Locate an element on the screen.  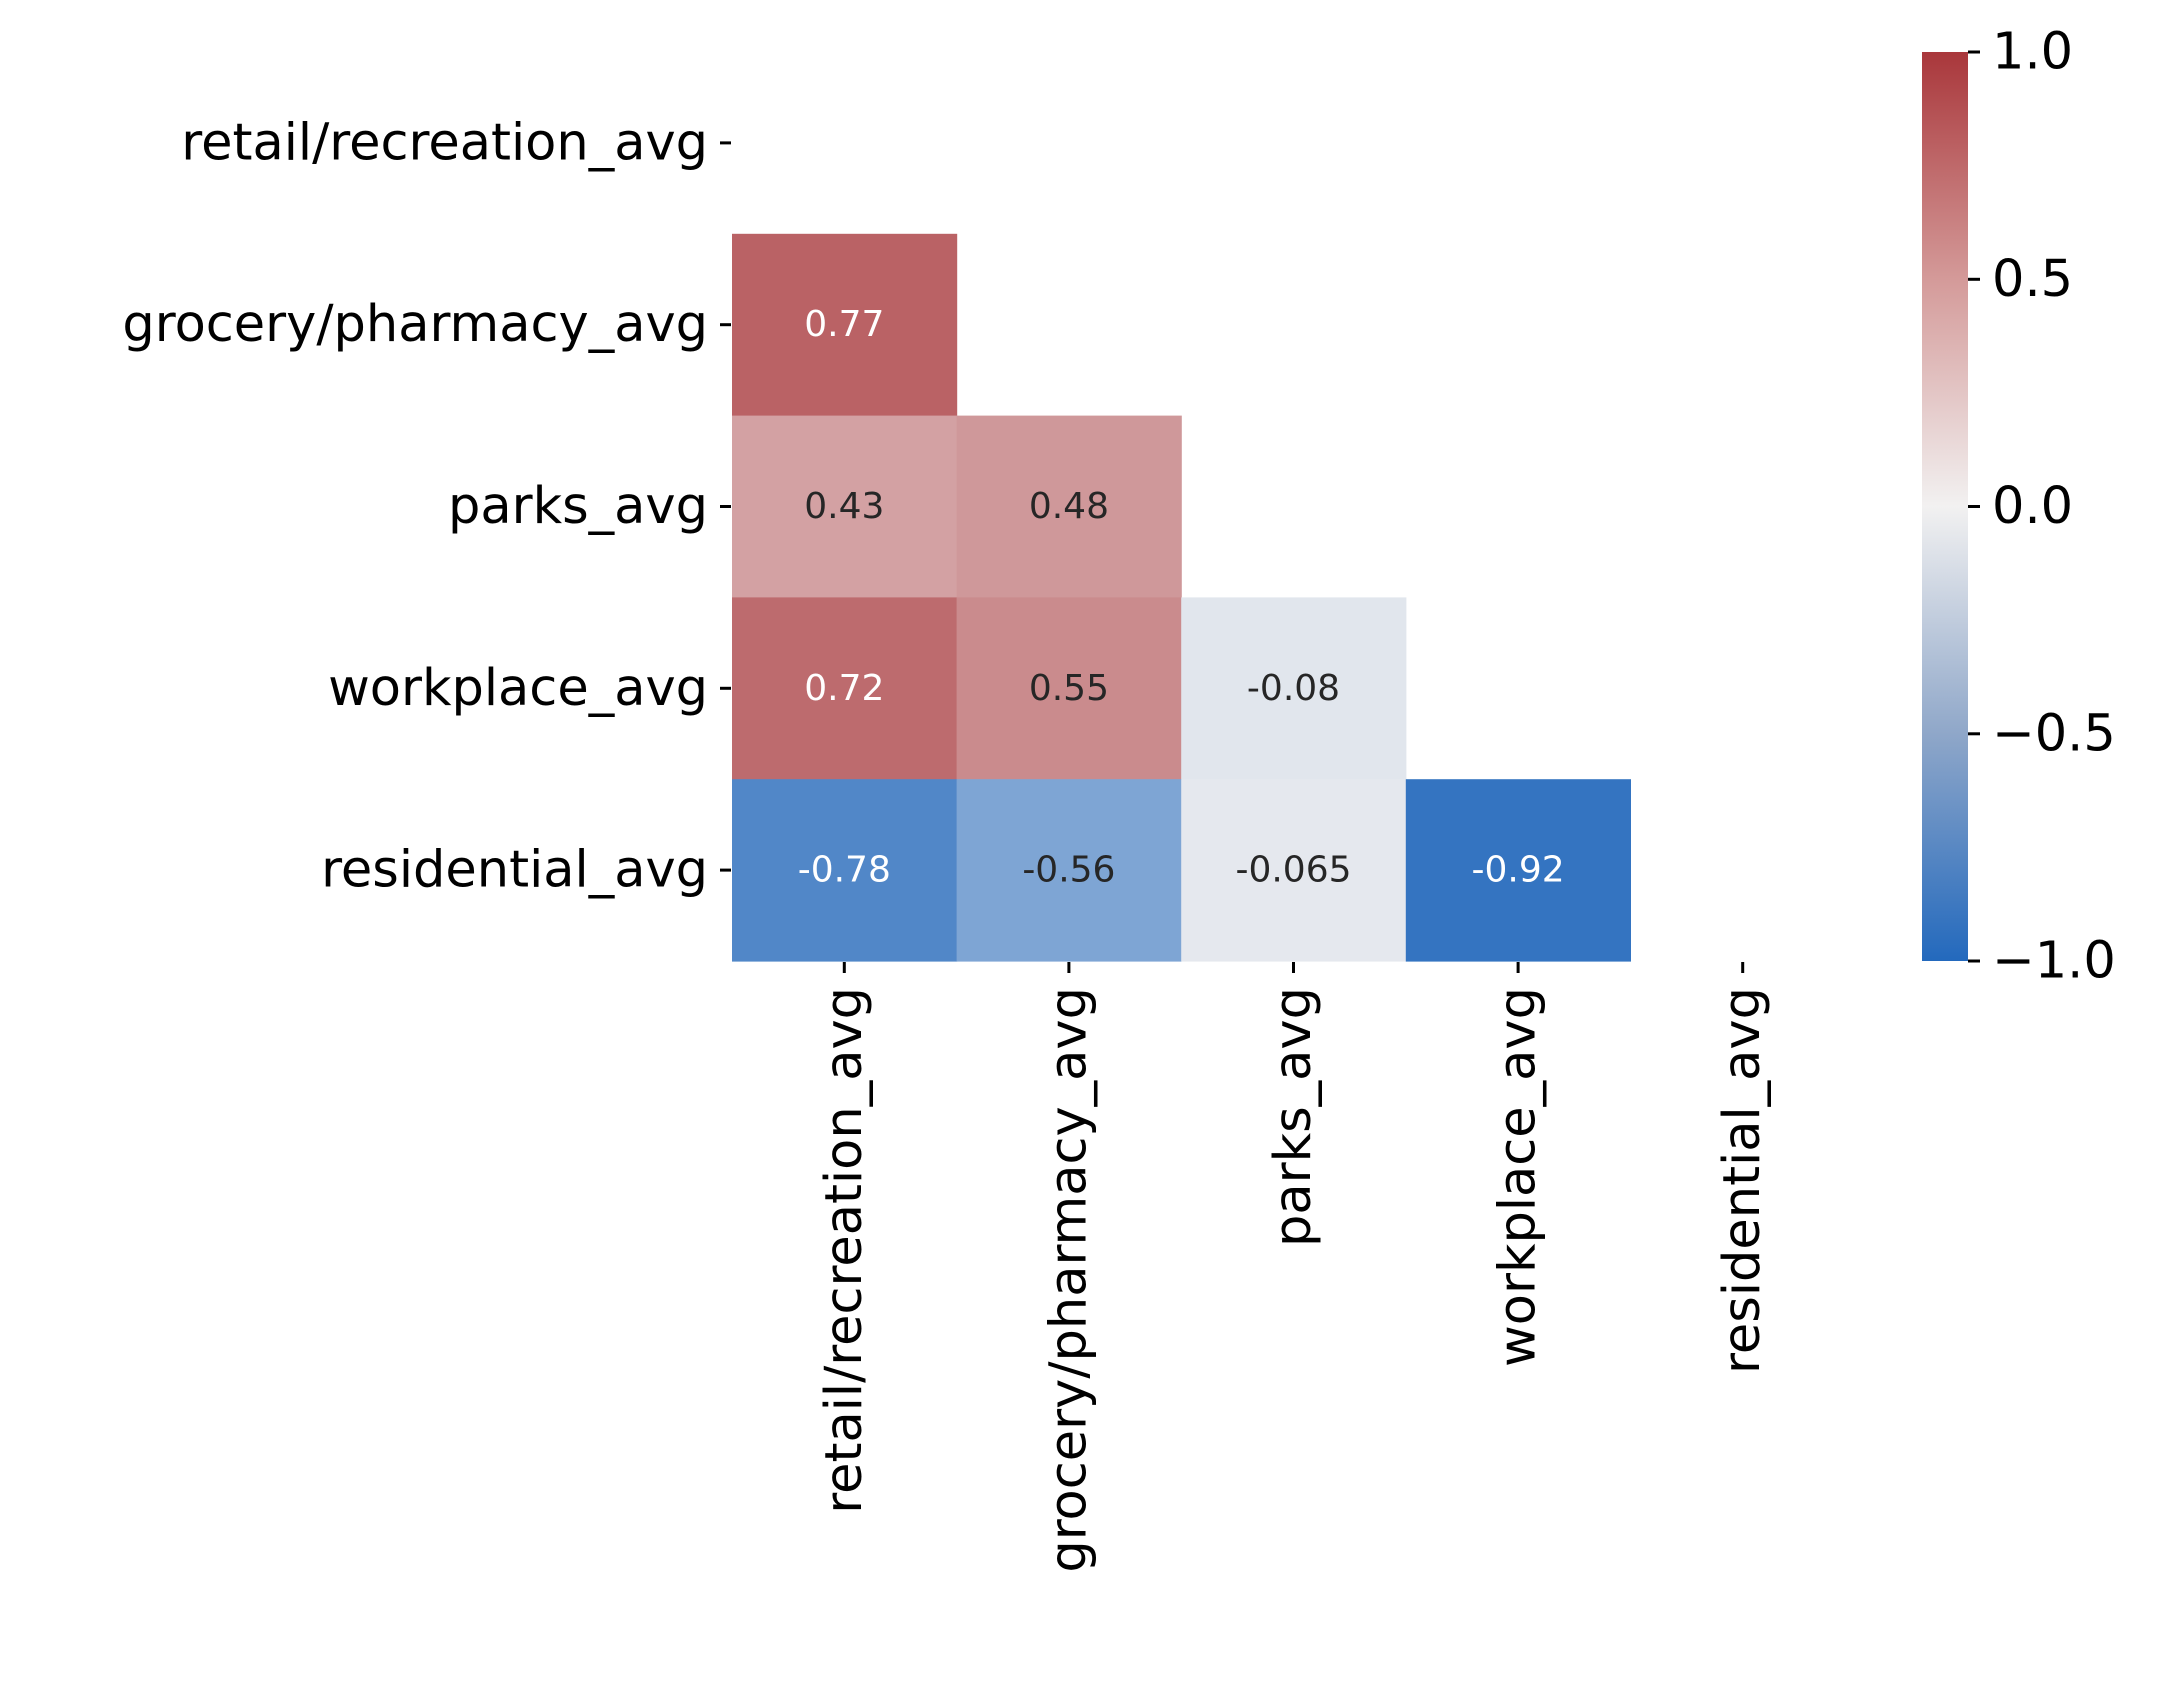
heatmap-cell-residential-avg-parks-avg is located at coordinates (1294, 870).